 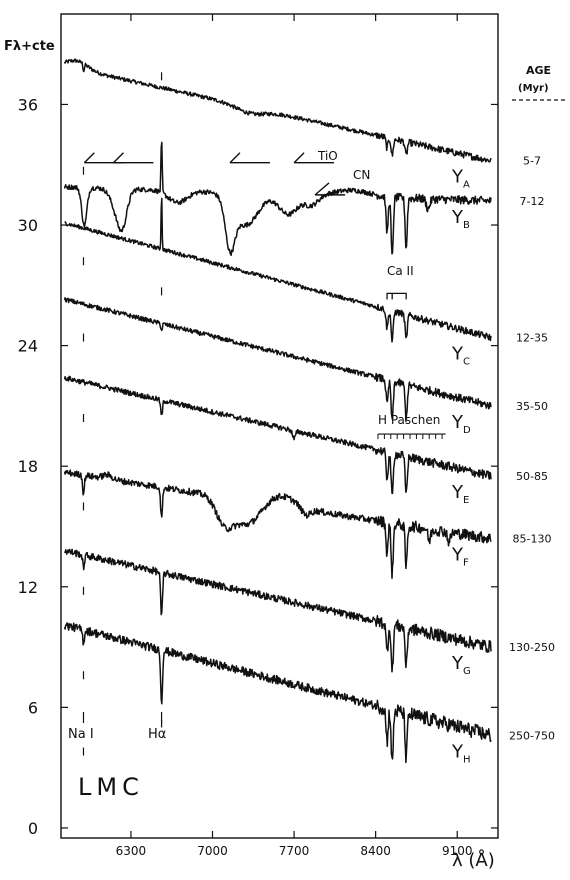 I want to click on y-tick-label: 36, so click(x=28, y=104).